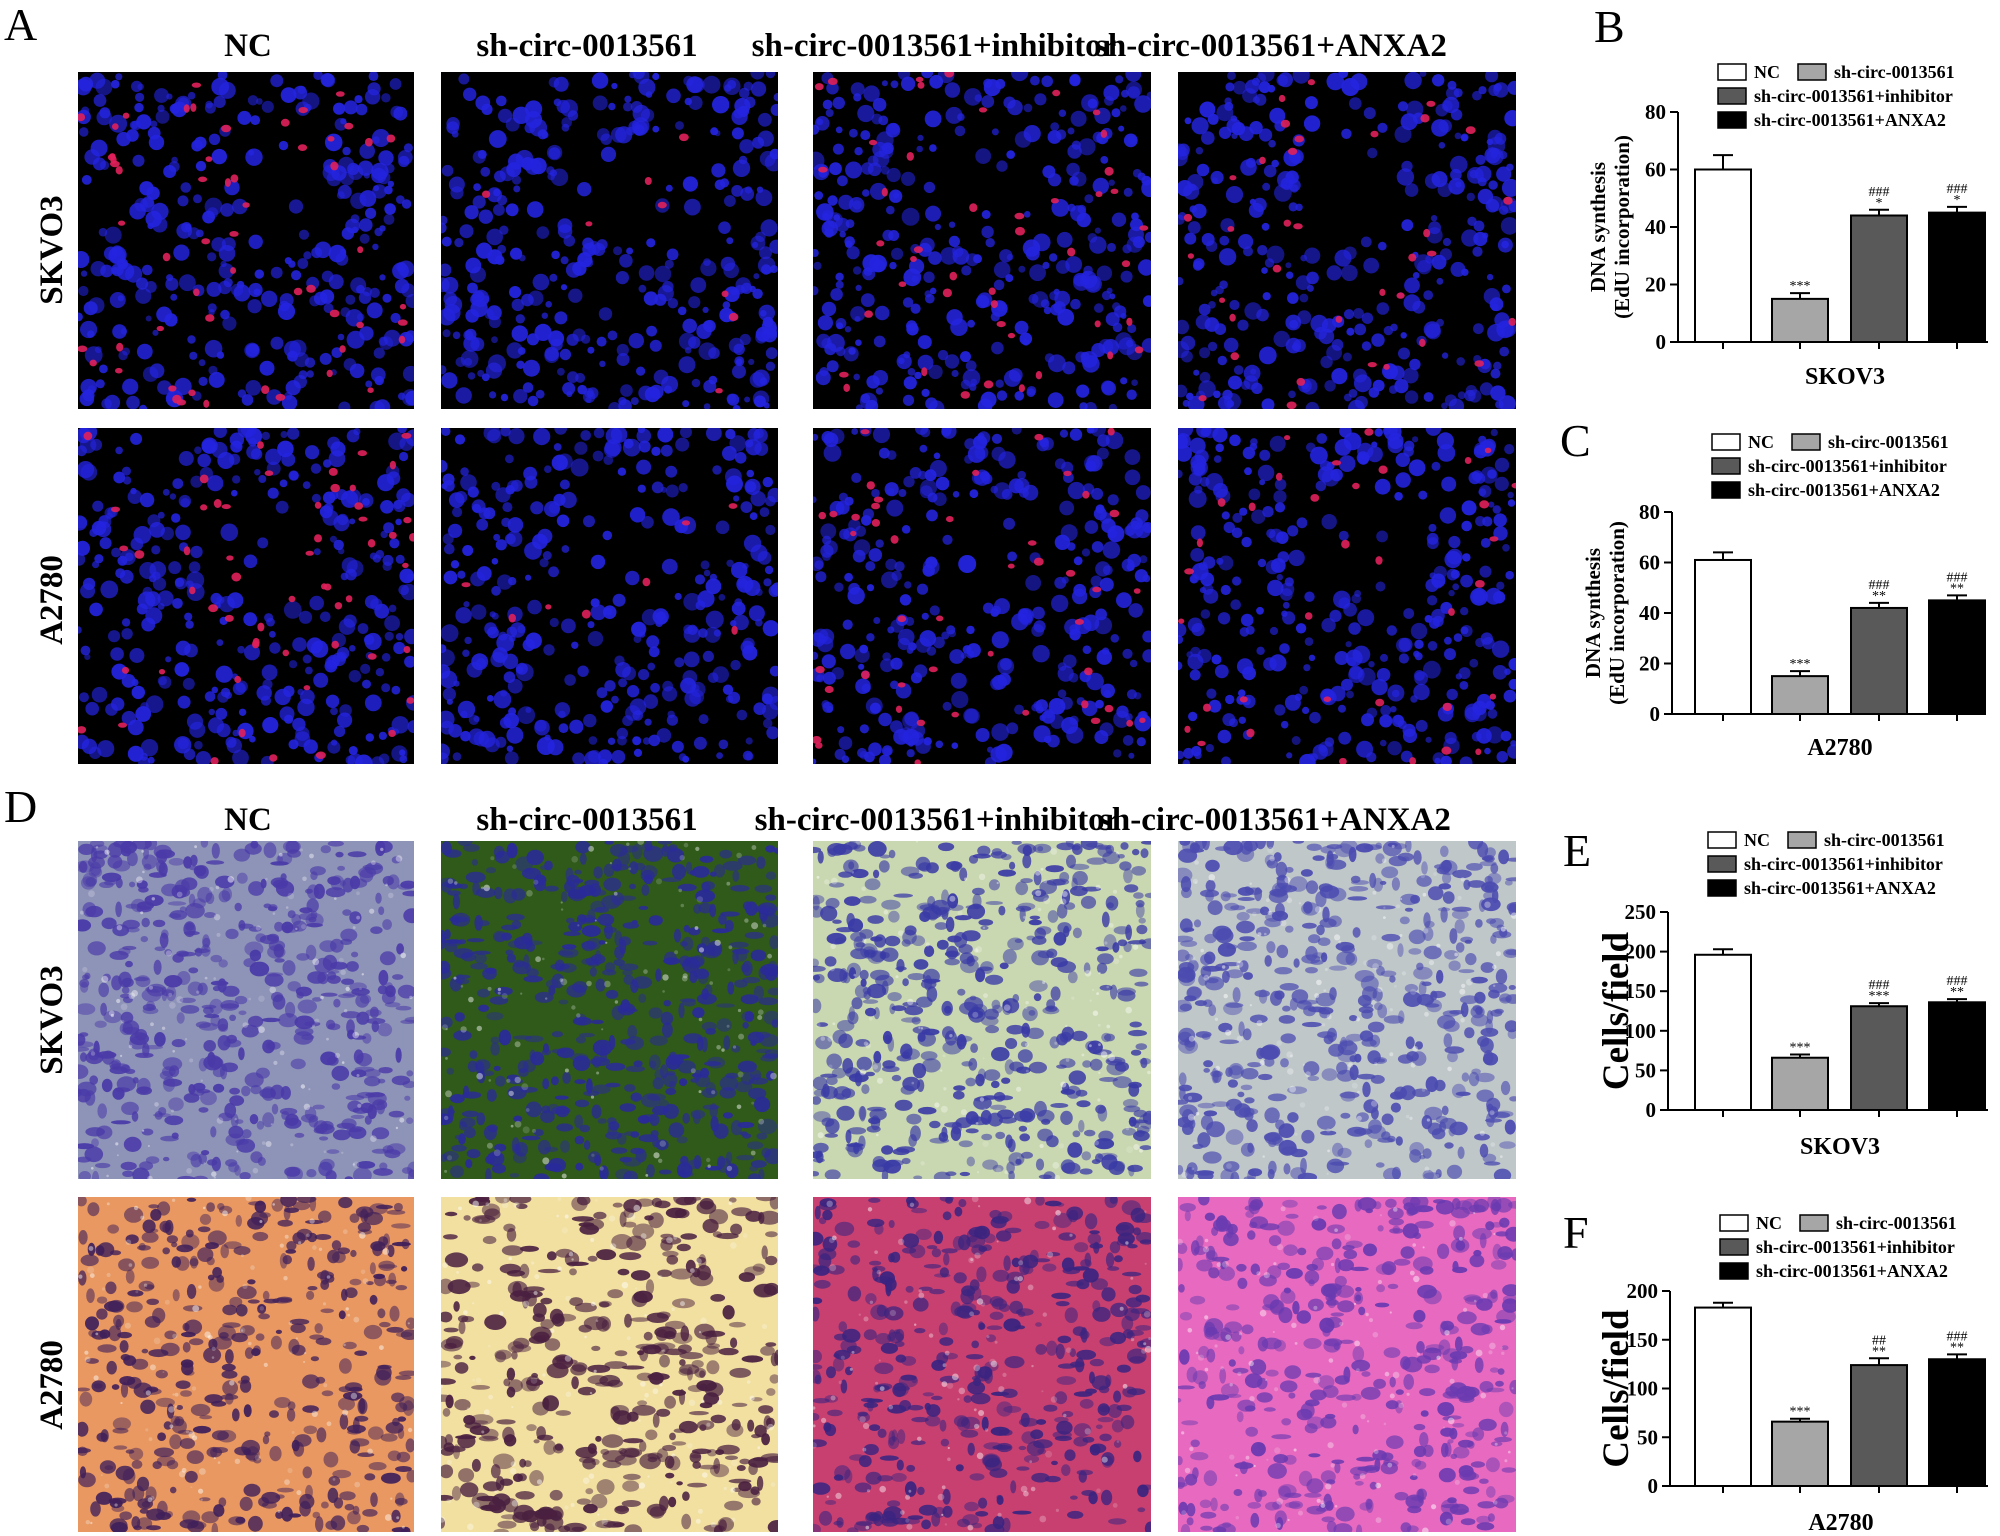  I want to click on panel-letter-b: B, so click(1609, 26).